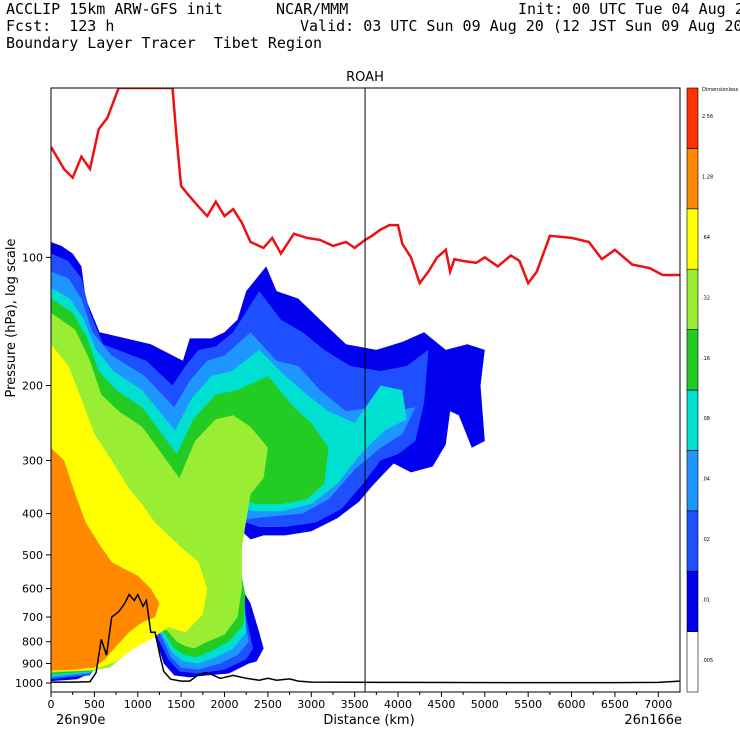 The image size is (740, 740). Describe the element at coordinates (311, 704) in the screenshot. I see `x-tick-label: 3000` at that location.